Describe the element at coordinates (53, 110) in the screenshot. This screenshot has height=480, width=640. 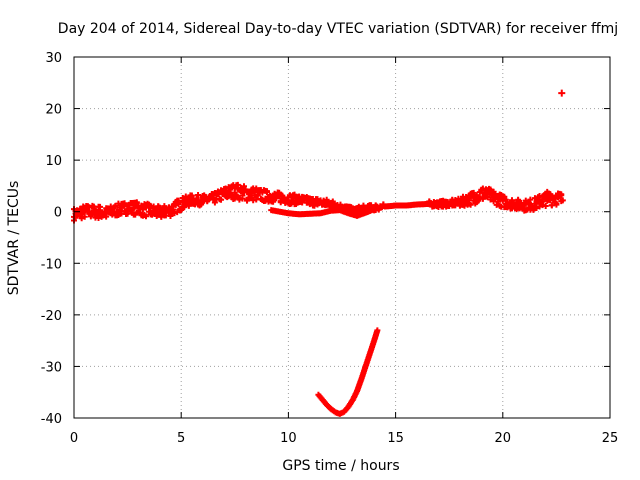
I see `y-tick-label: 20` at that location.